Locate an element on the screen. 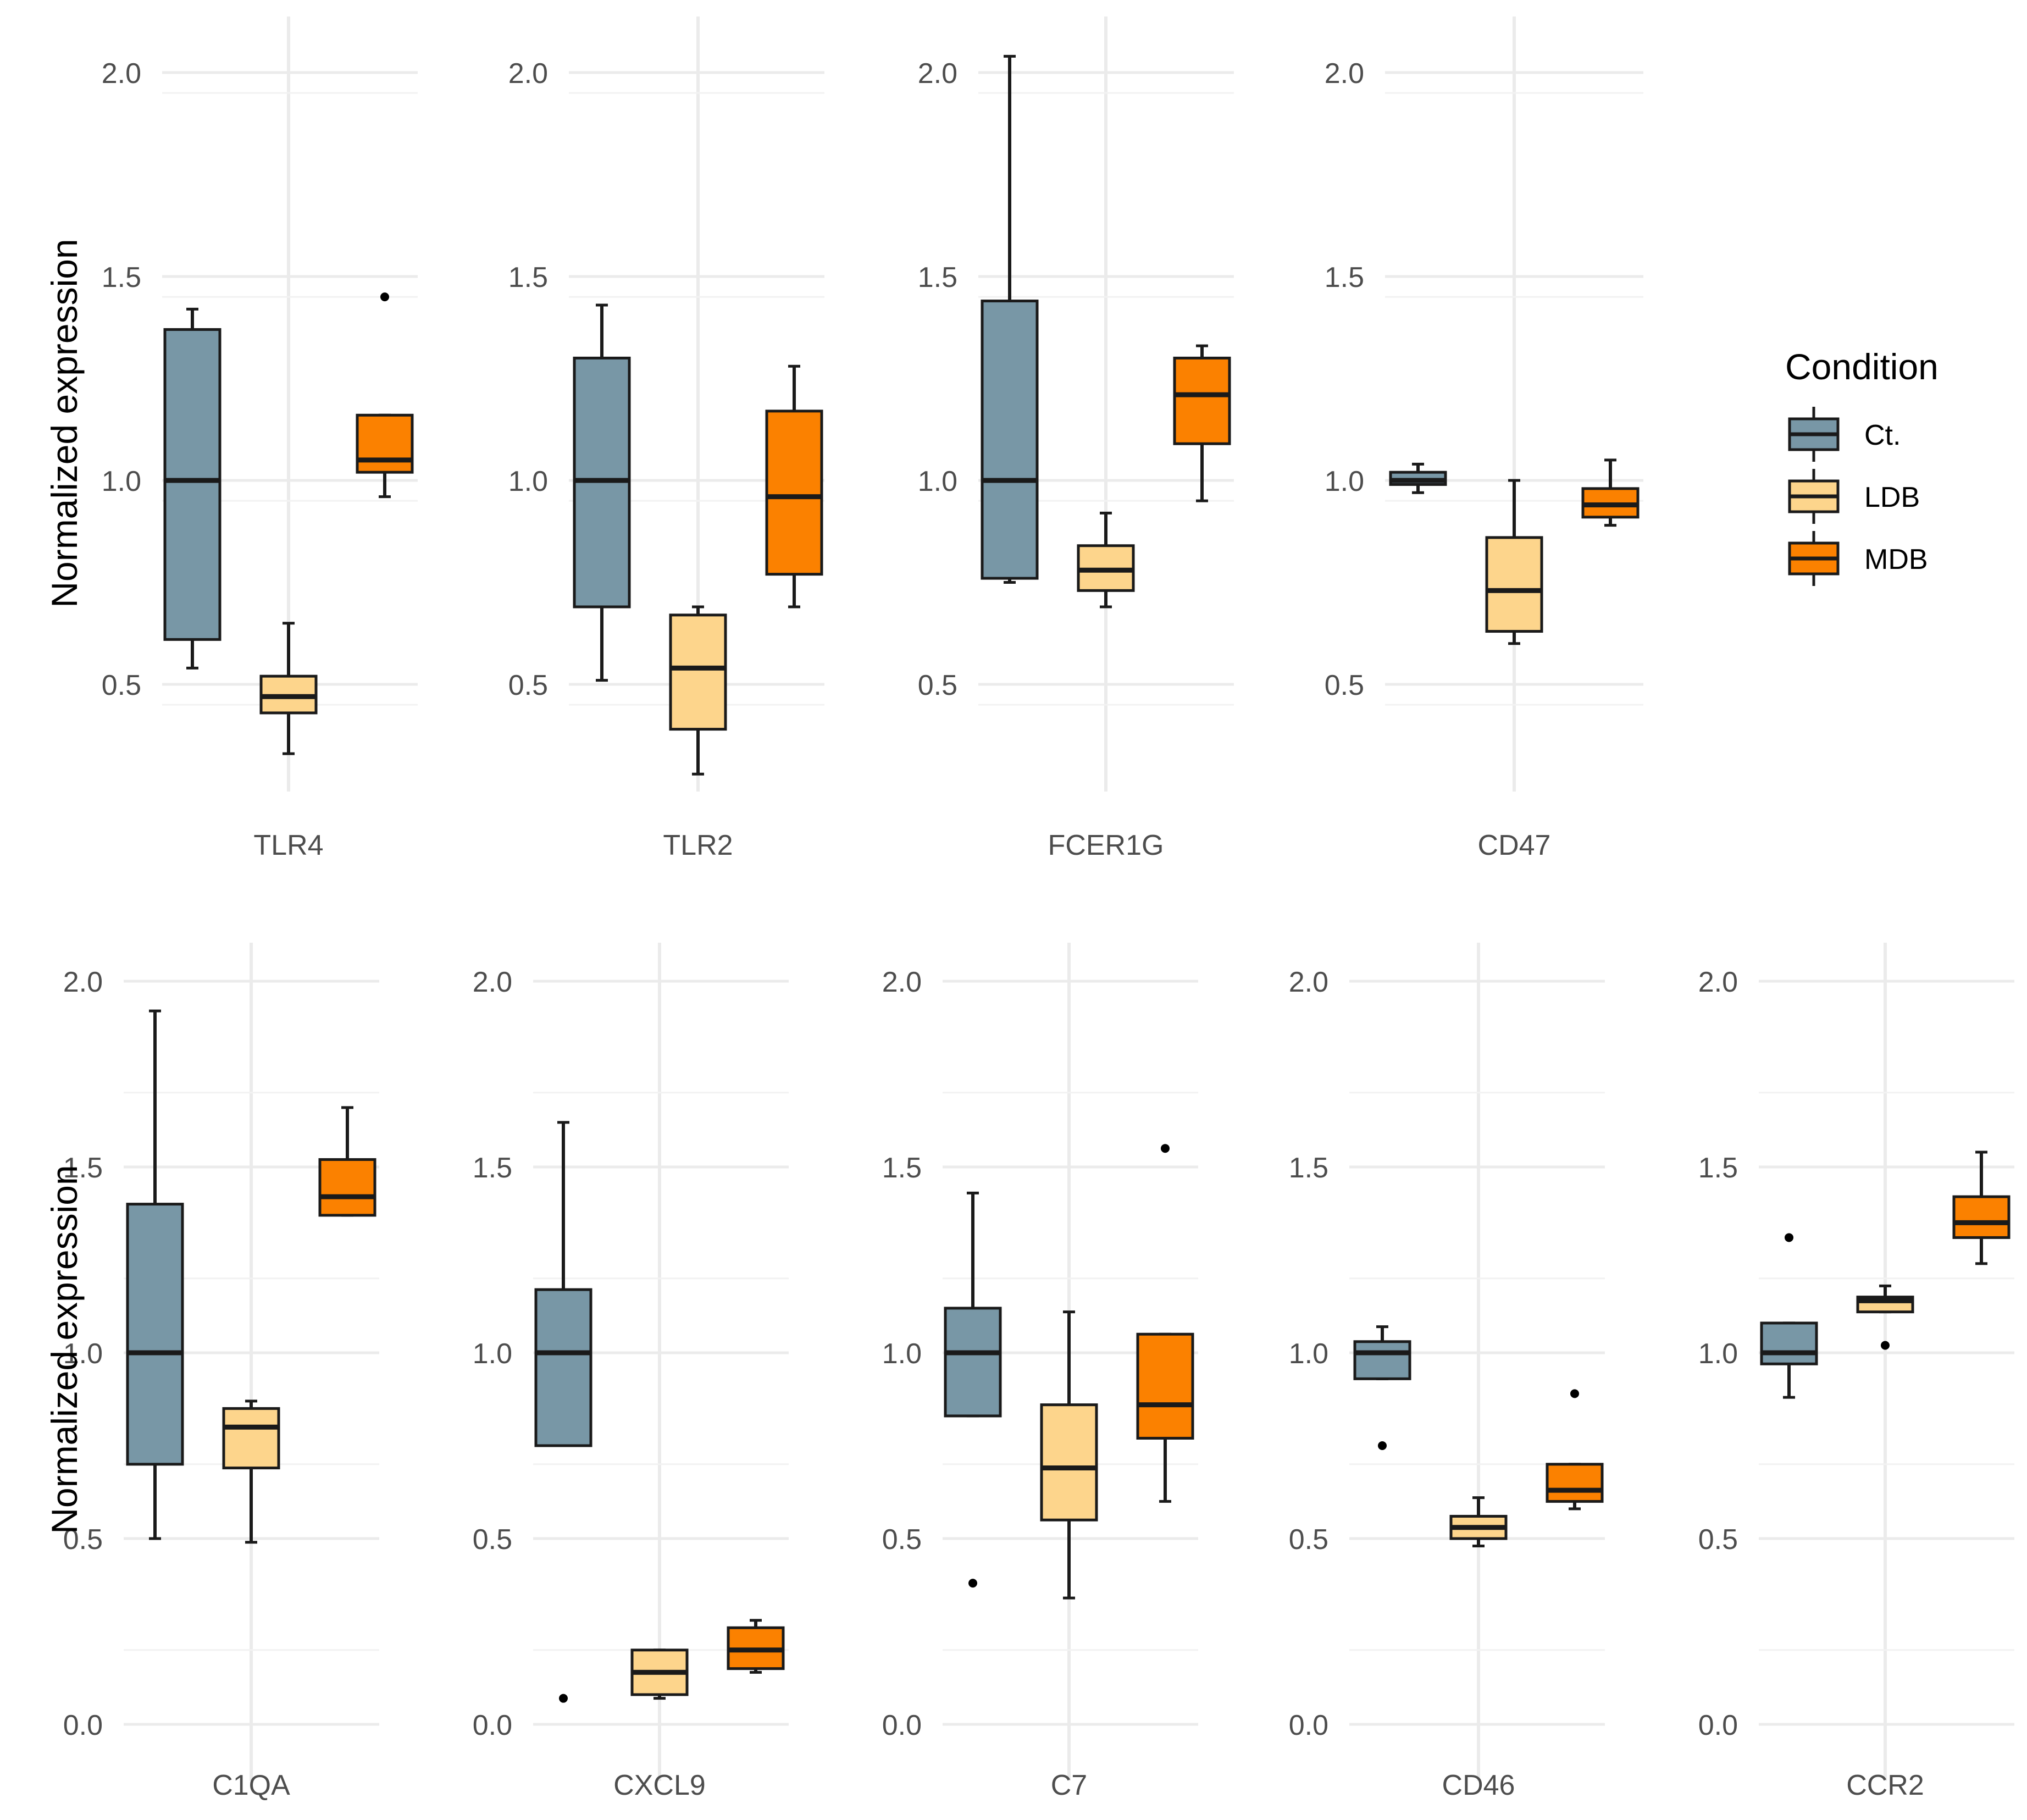  legend-item-mdb: MDB is located at coordinates (1858, 558).